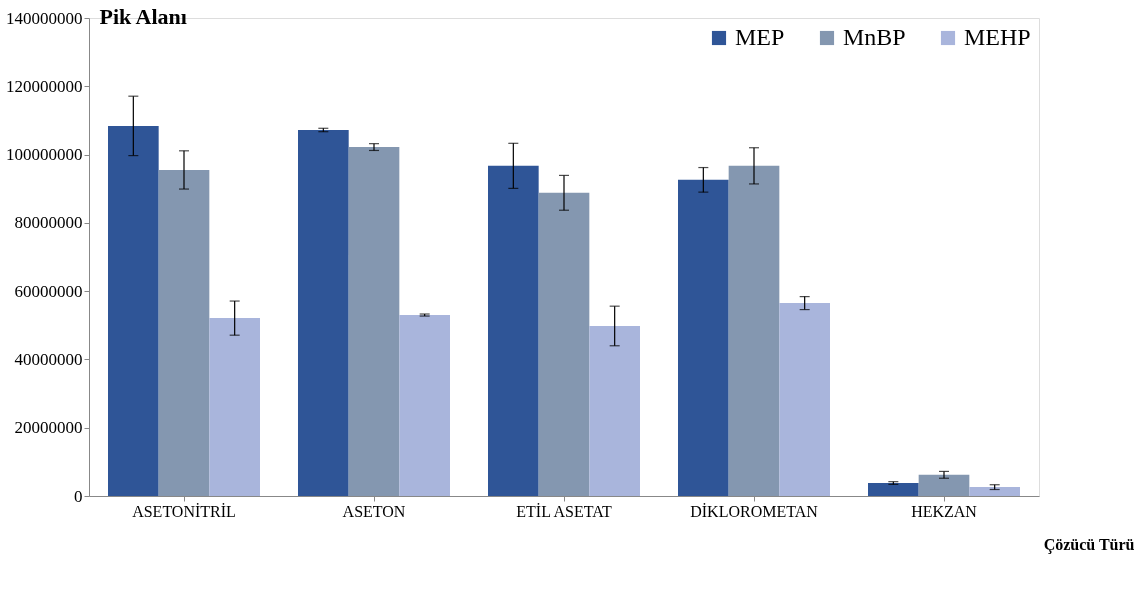 Image resolution: width=1141 pixels, height=610 pixels. Describe the element at coordinates (44, 18) in the screenshot. I see `y-tick-label: 140000000` at that location.